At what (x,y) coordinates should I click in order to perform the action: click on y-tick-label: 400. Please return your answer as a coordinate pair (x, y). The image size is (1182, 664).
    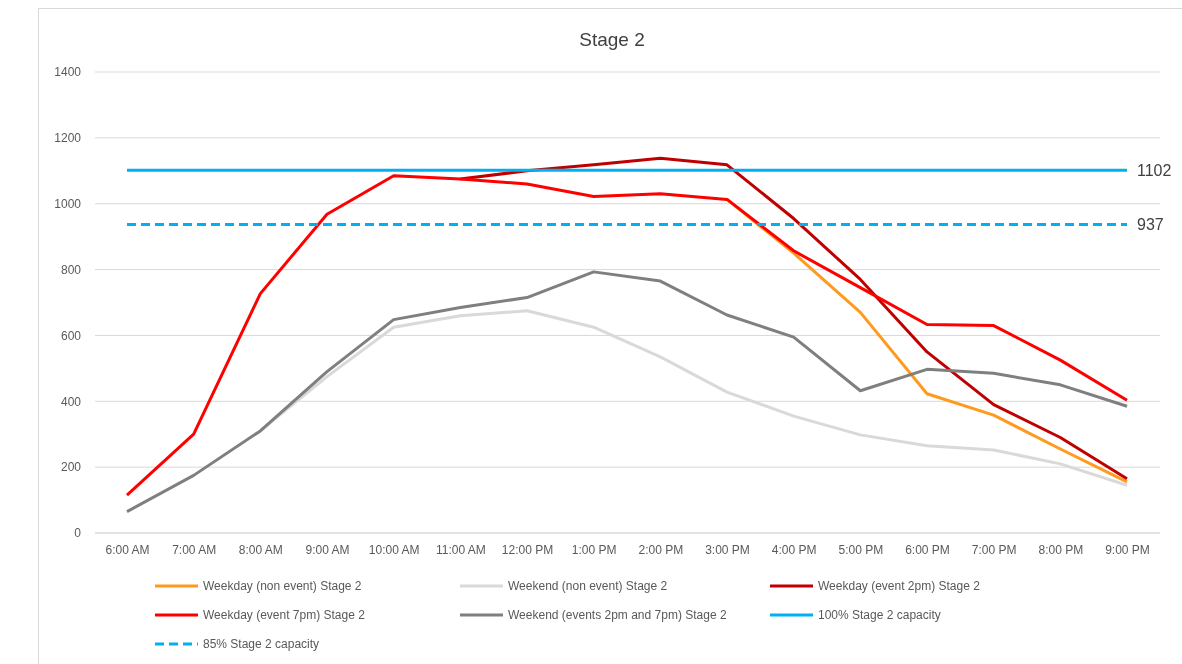
    Looking at the image, I should click on (71, 401).